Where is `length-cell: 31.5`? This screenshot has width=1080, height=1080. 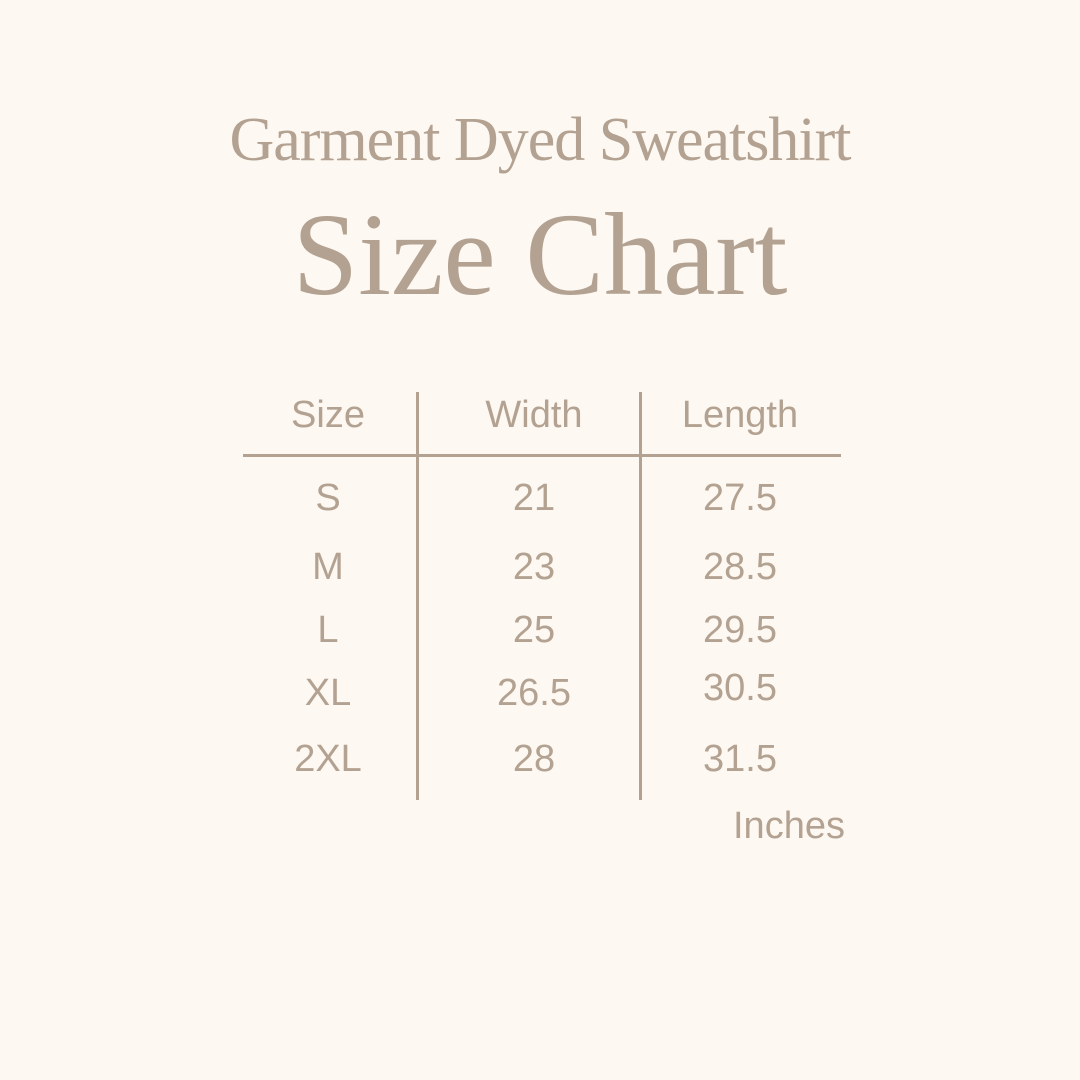
length-cell: 31.5 is located at coordinates (740, 759).